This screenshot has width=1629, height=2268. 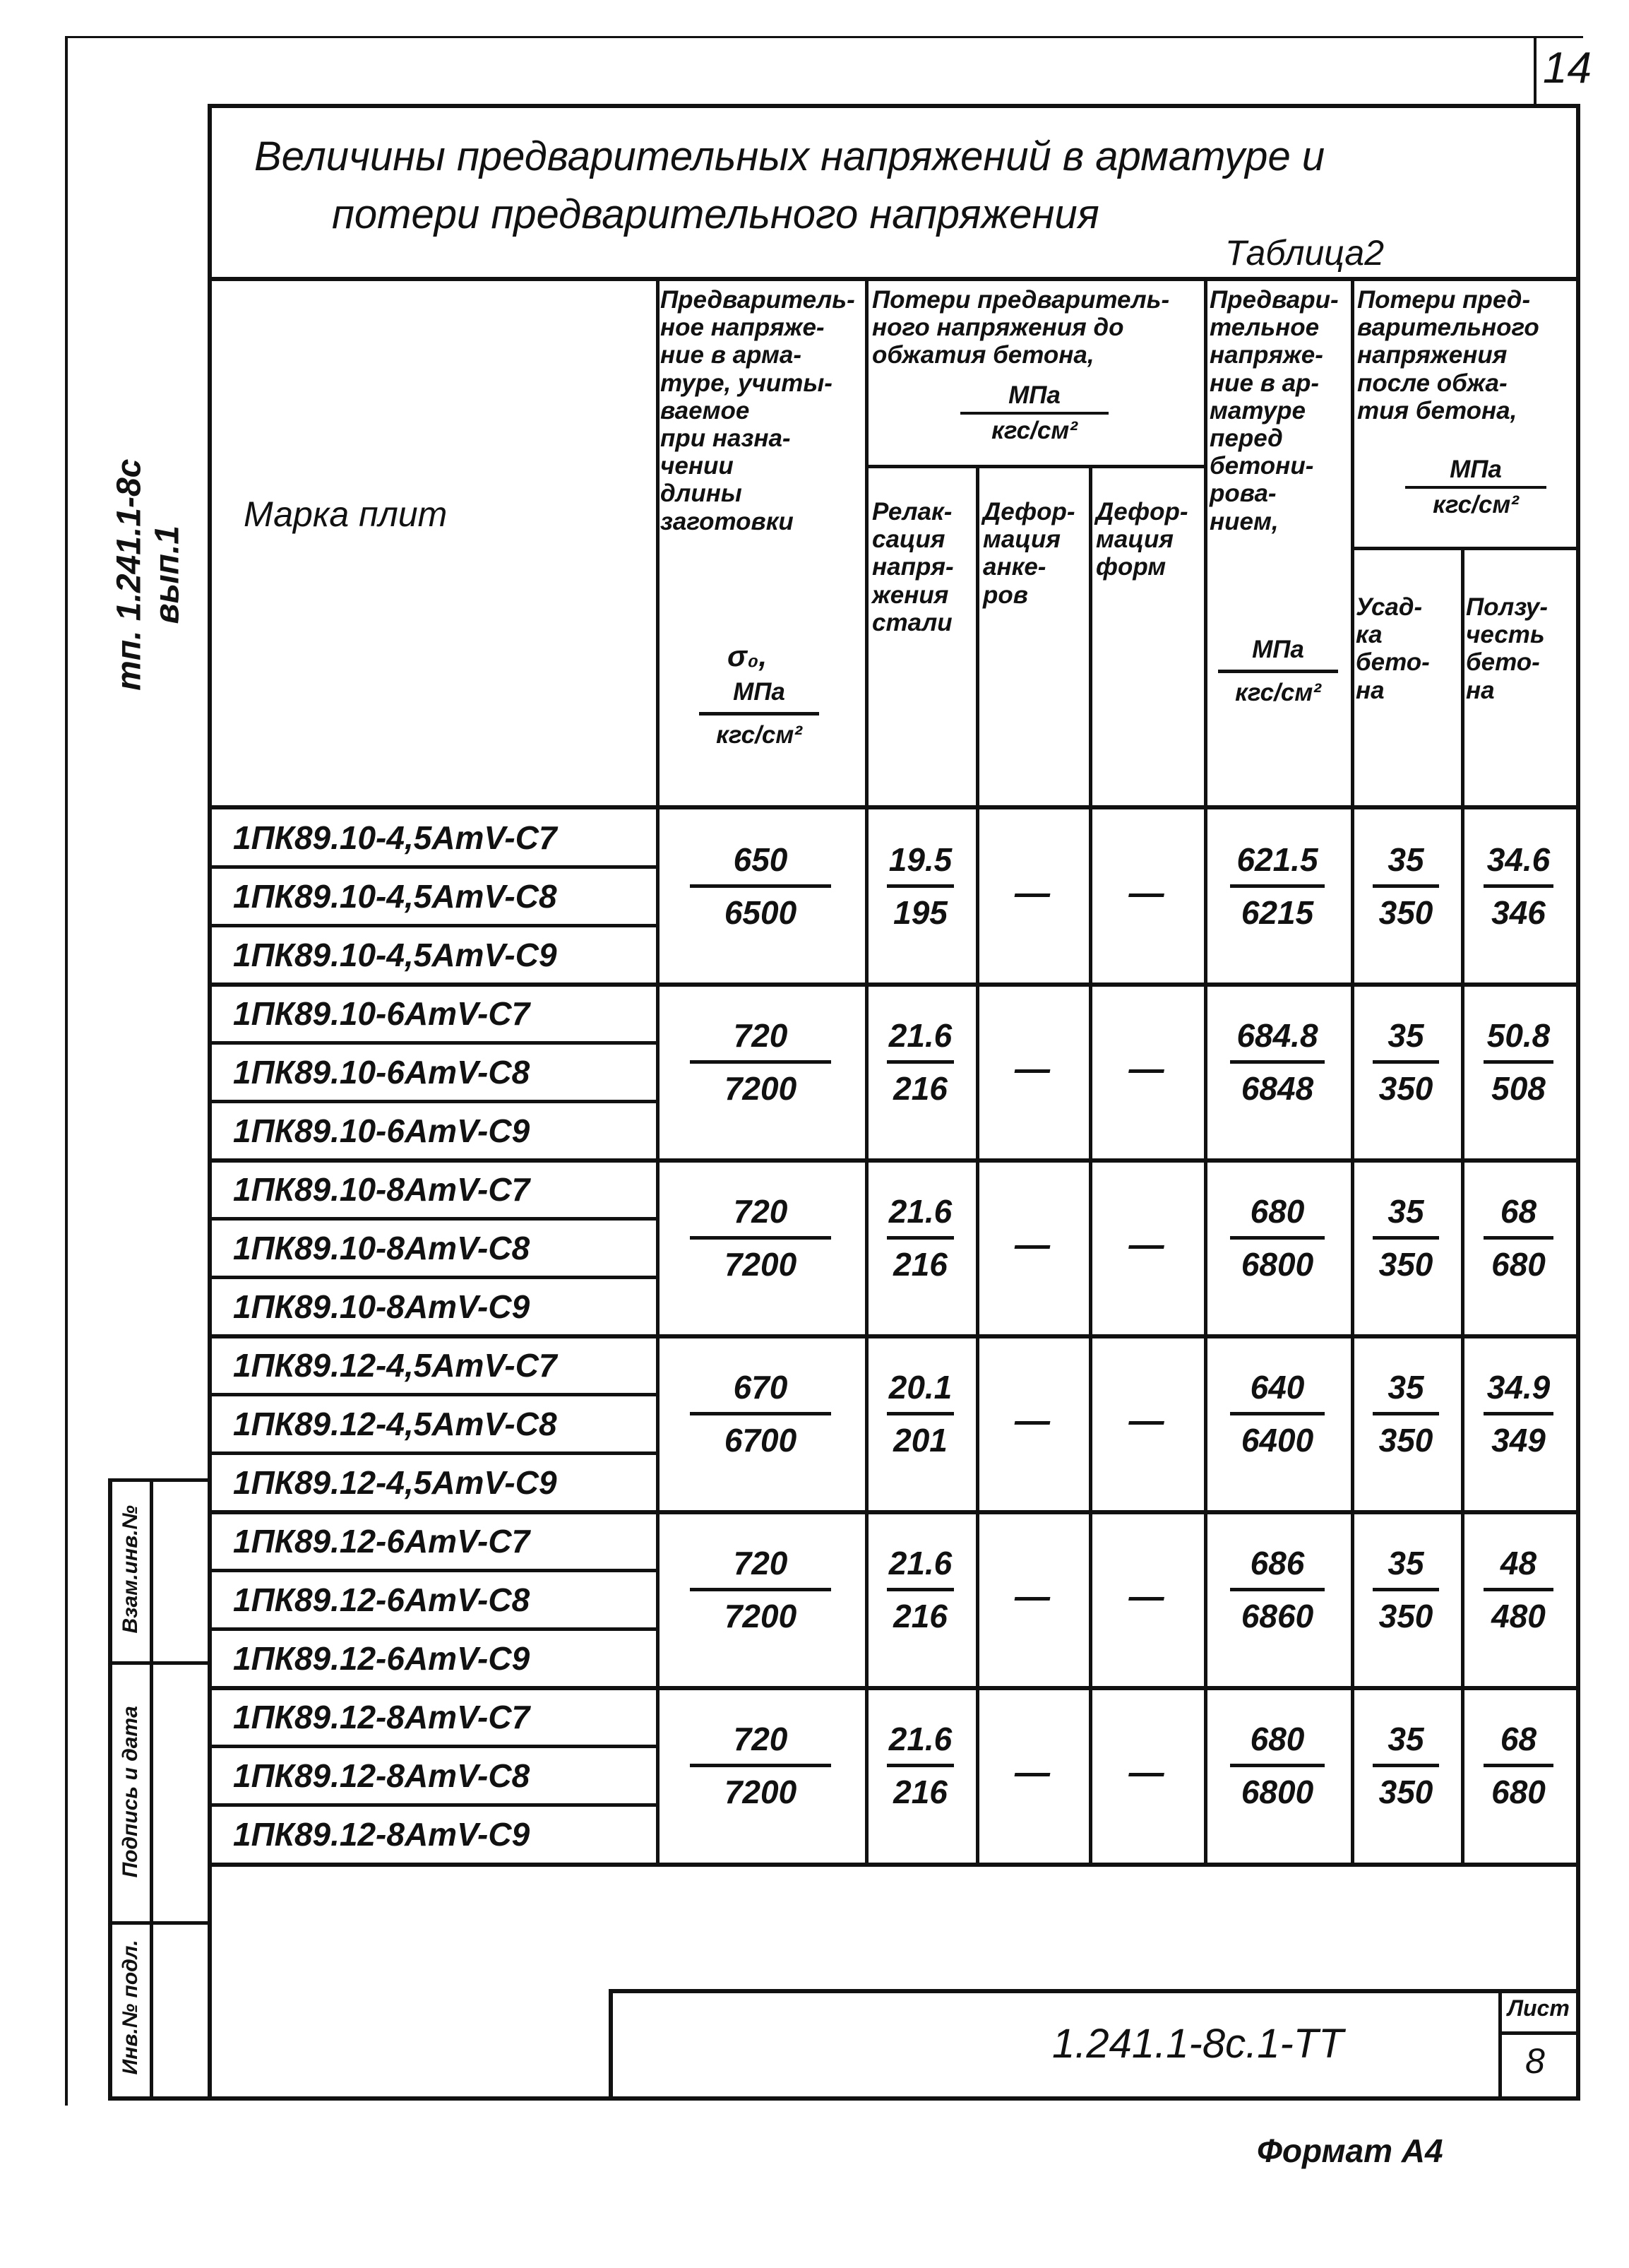 What do you see at coordinates (894, 279) in the screenshot?
I see `table-top` at bounding box center [894, 279].